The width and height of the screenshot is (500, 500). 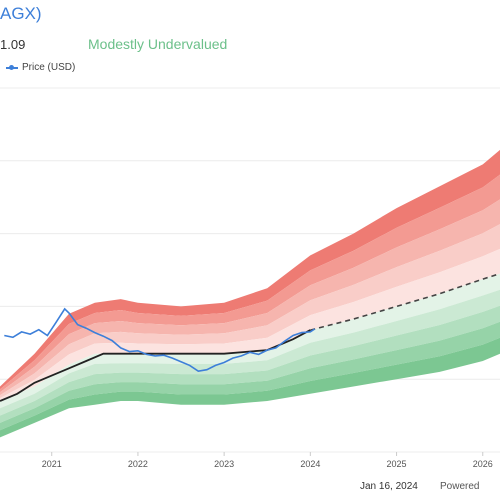 I want to click on x-tick-label: 2024, so click(x=310, y=464).